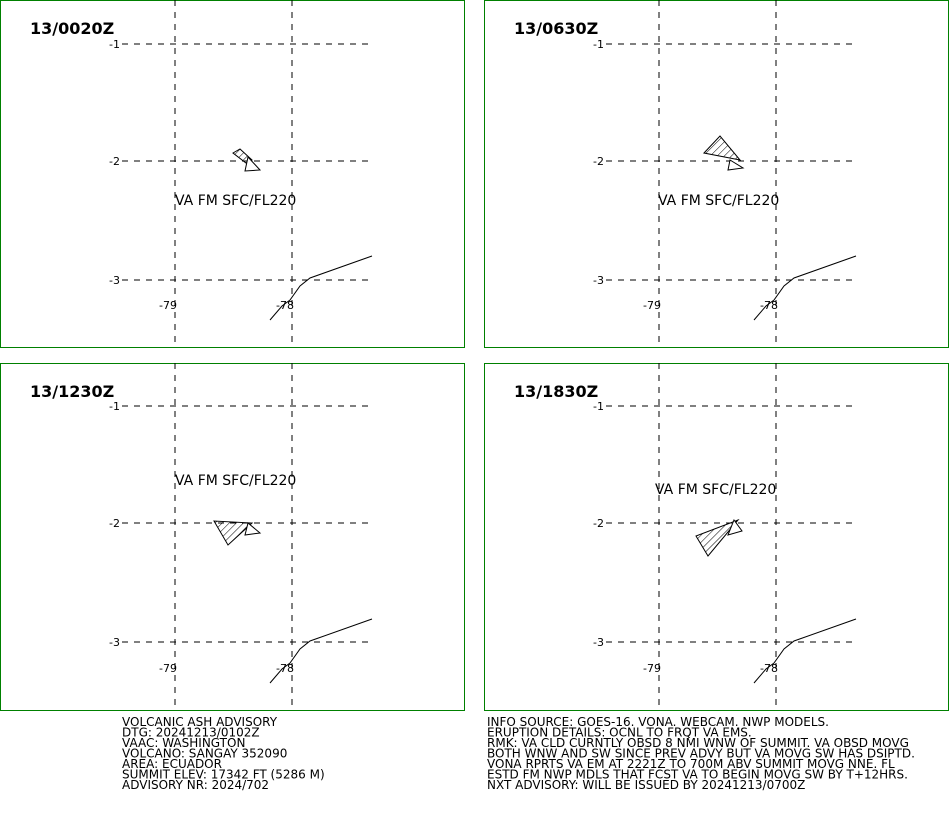  What do you see at coordinates (183, 743) in the screenshot?
I see `advisory-line: VAAC: WASHINGTON` at bounding box center [183, 743].